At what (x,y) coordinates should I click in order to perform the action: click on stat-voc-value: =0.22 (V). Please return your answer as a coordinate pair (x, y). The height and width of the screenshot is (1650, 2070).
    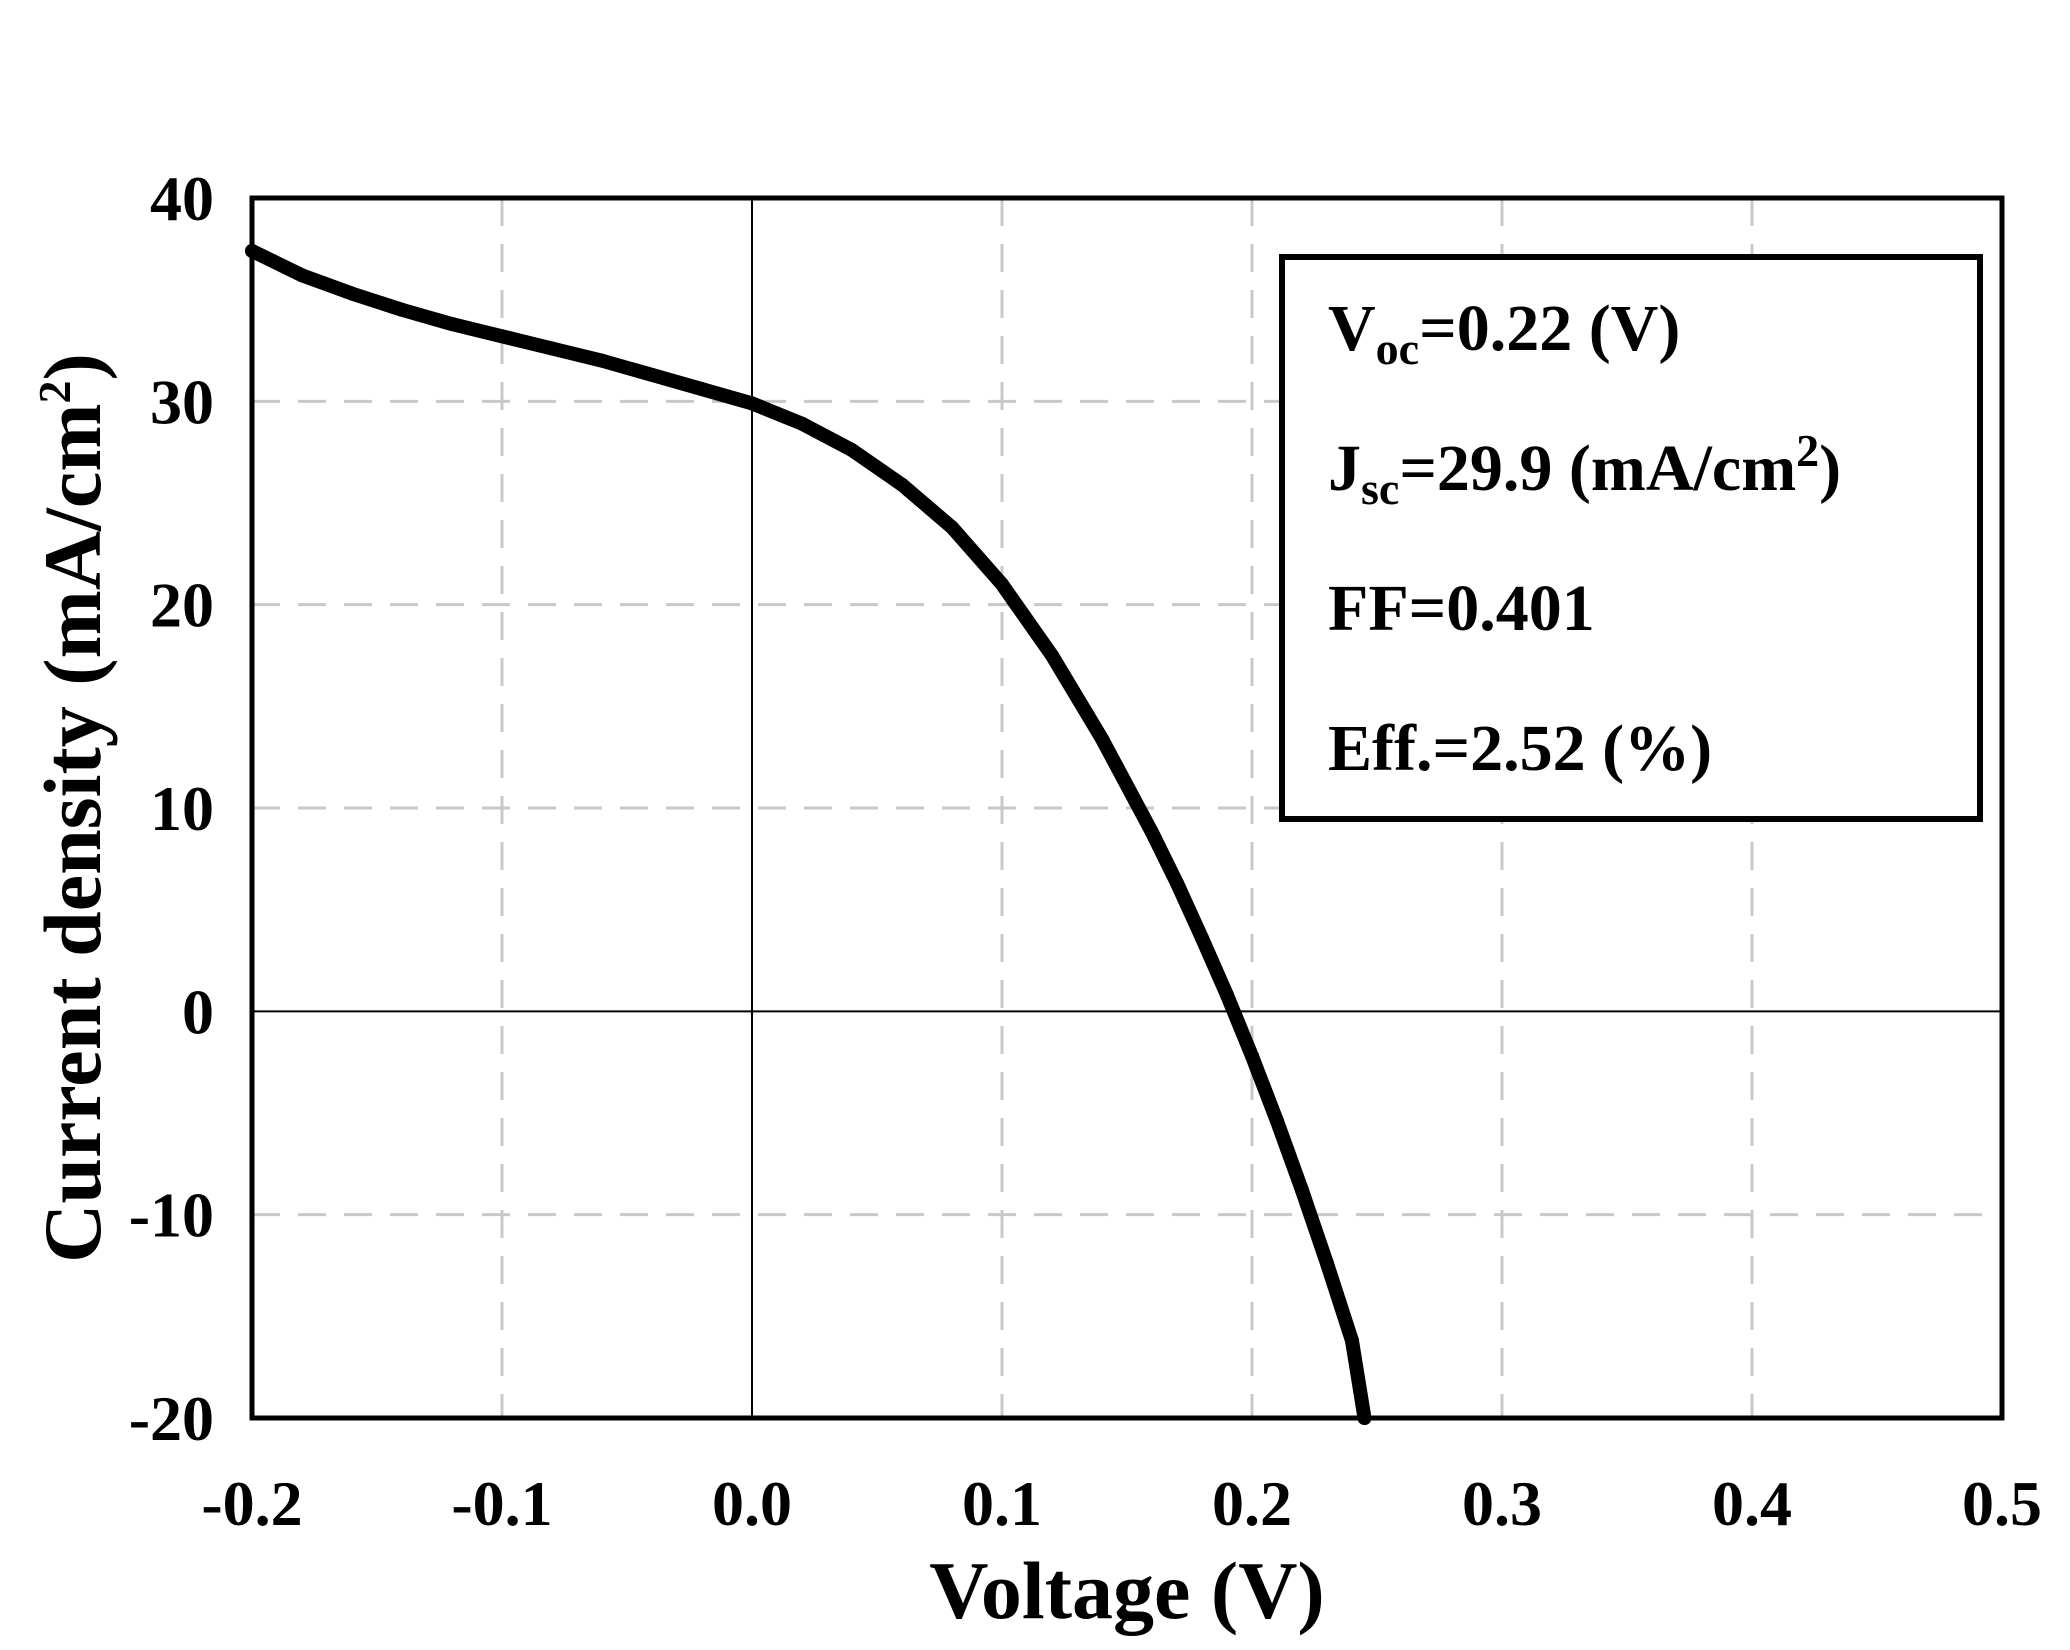
    Looking at the image, I should click on (1549, 328).